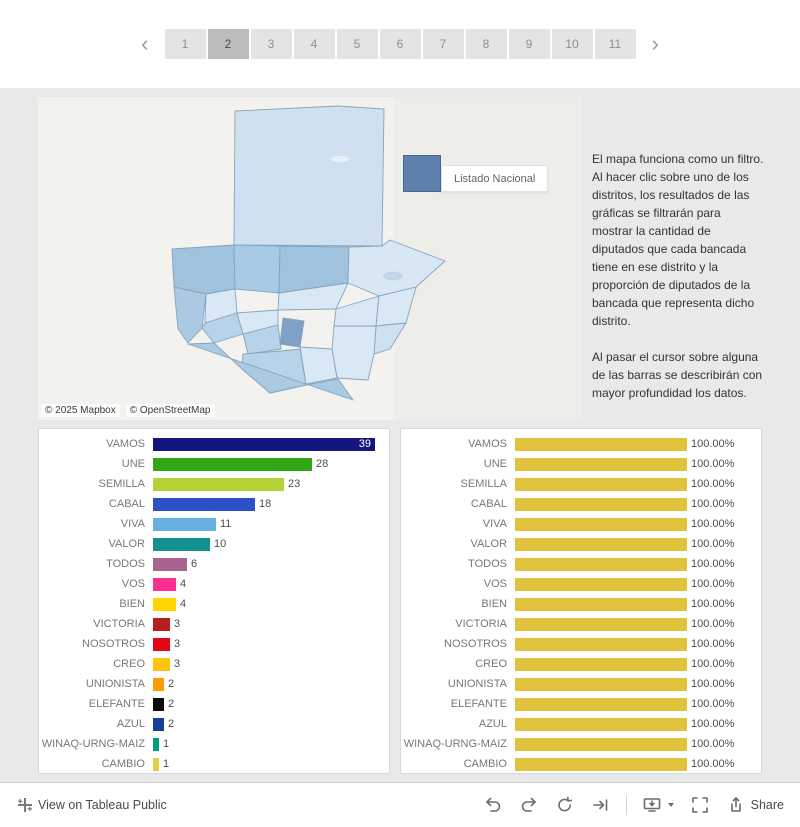  I want to click on page-button-1: 1, so click(185, 44).